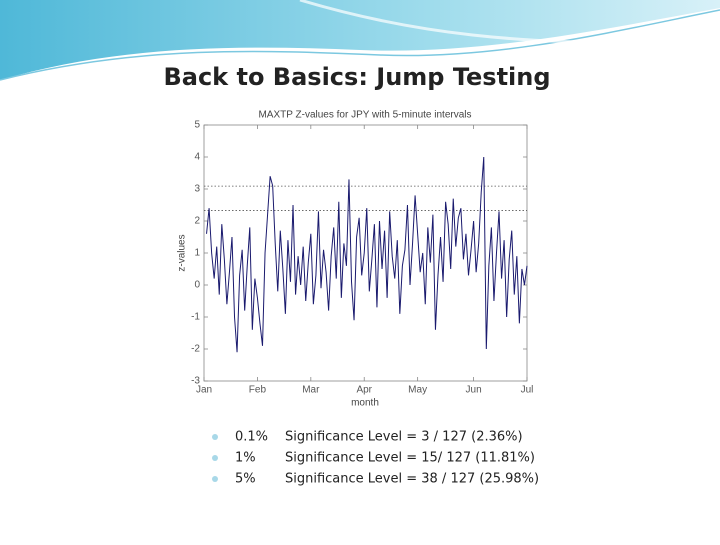  I want to click on header-wave, so click(360, 40).